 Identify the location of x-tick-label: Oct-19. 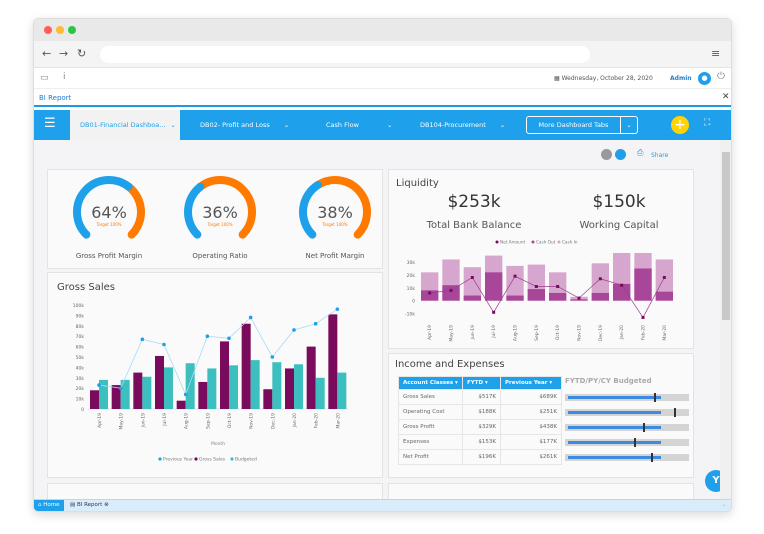
(558, 332).